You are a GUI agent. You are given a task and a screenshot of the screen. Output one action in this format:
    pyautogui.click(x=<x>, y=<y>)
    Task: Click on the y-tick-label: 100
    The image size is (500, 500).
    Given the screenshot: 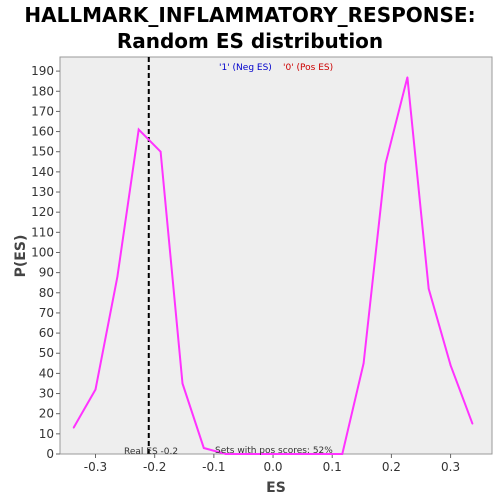 What is the action you would take?
    pyautogui.click(x=42, y=252)
    